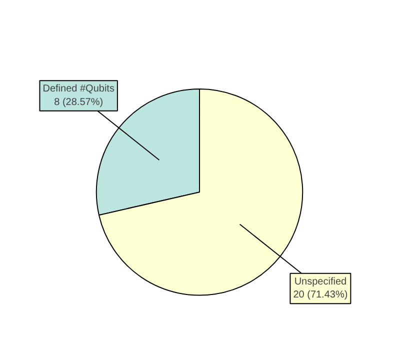 The width and height of the screenshot is (397, 340). I want to click on data-label: 20 (71.43%), so click(320, 295).